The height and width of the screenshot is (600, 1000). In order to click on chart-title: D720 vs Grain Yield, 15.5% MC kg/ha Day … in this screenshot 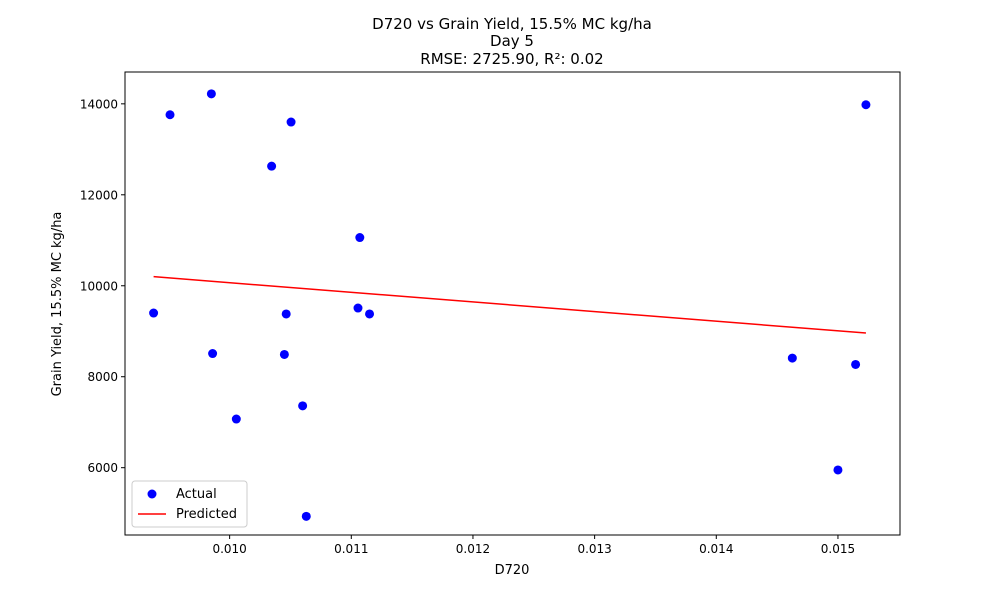, I will do `click(512, 41)`.